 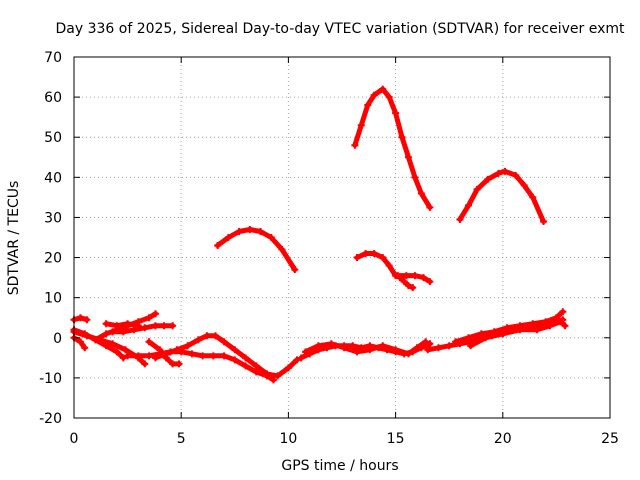 What do you see at coordinates (406, 283) in the screenshot?
I see `series-arc-f` at bounding box center [406, 283].